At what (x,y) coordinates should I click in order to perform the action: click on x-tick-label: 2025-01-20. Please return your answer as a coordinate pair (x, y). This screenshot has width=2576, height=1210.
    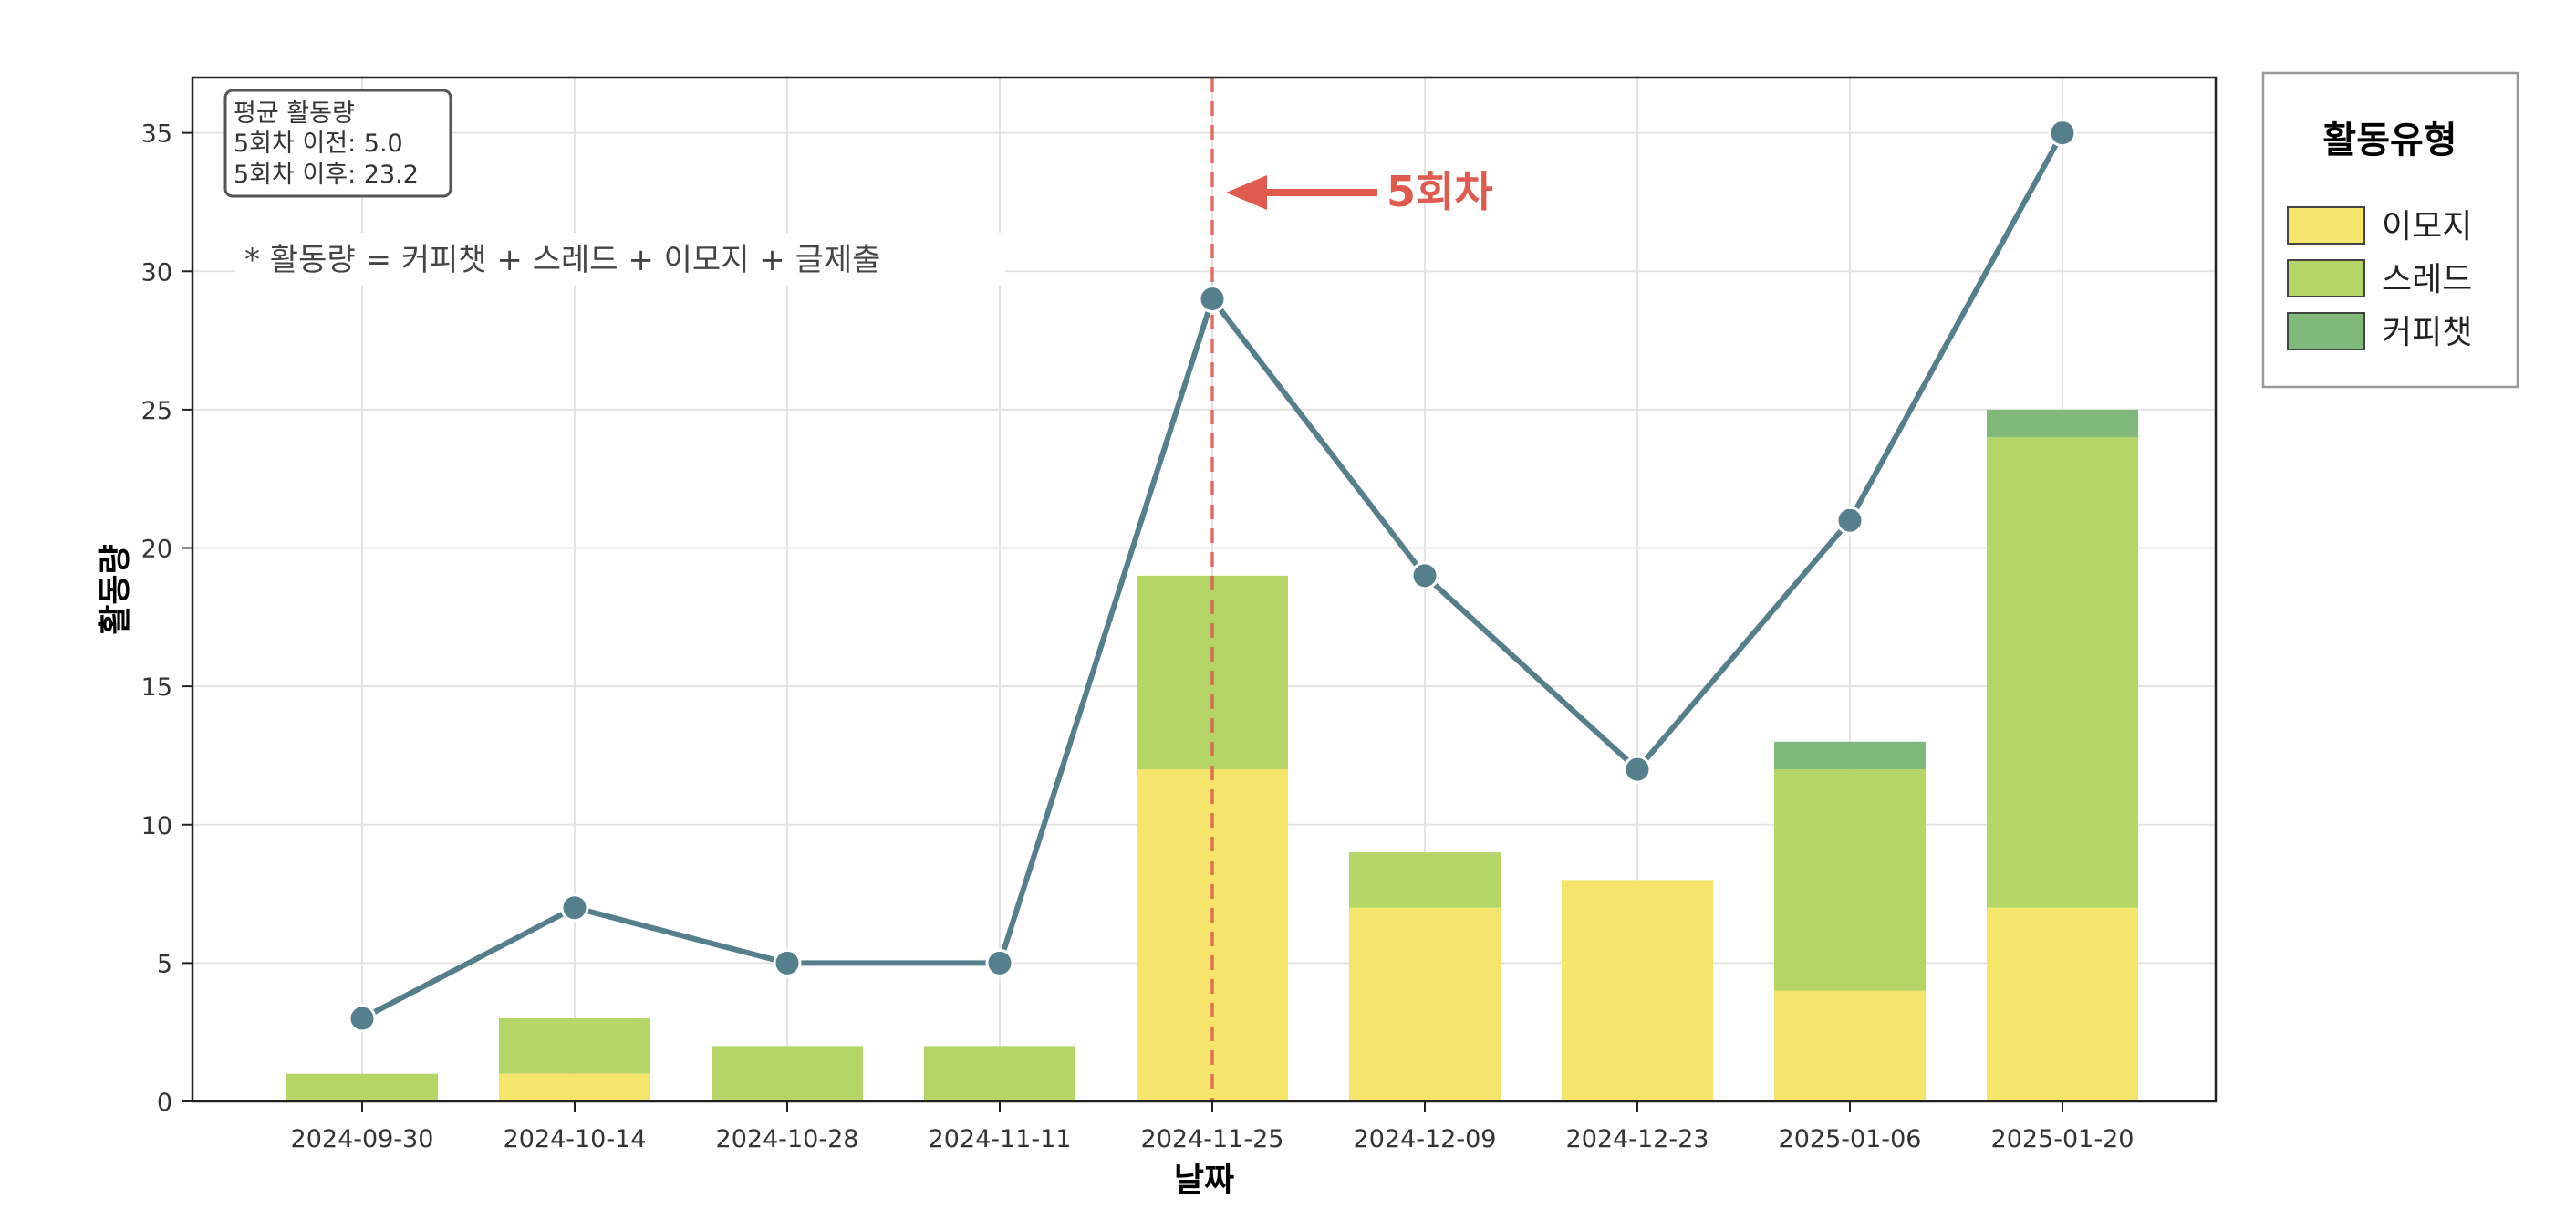
    Looking at the image, I should click on (2063, 1139).